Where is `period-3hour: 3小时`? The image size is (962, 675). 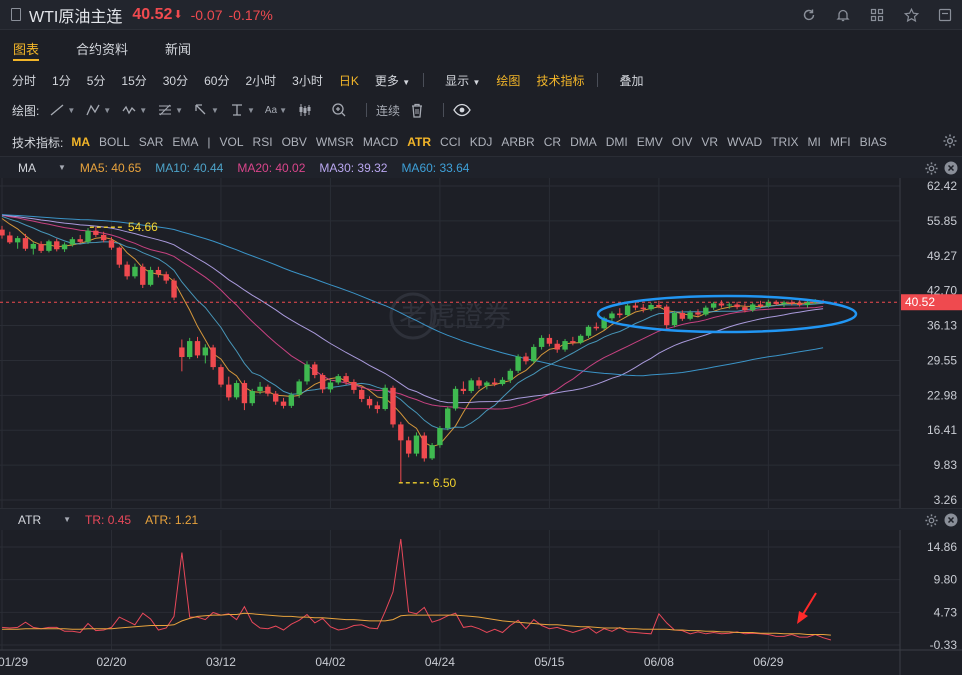
period-3hour: 3小时 is located at coordinates (307, 80).